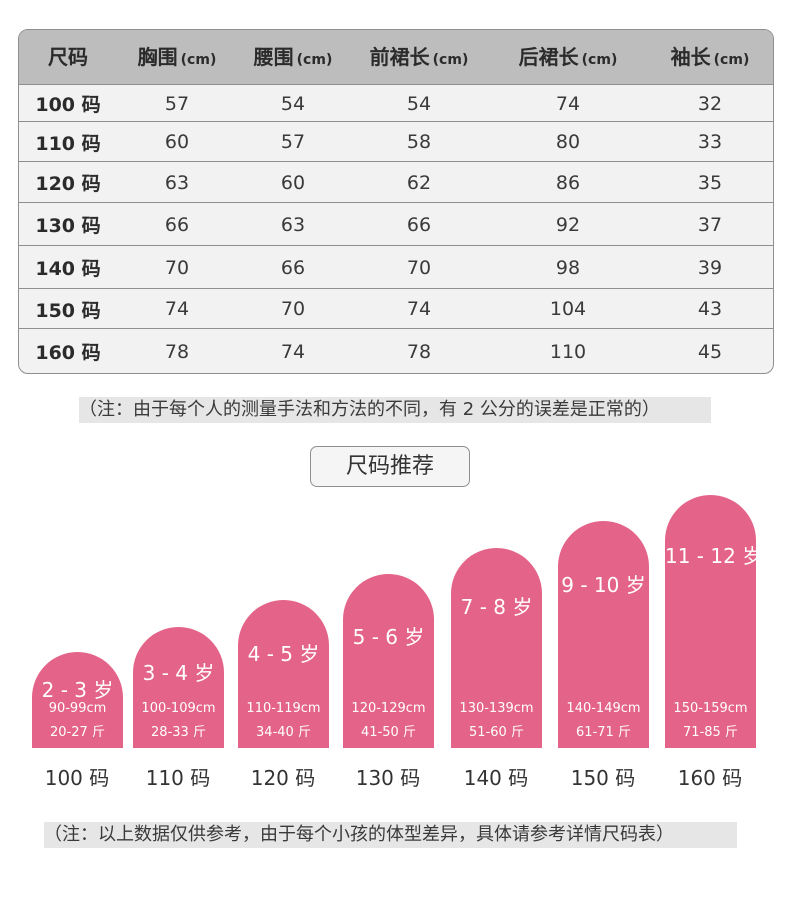 The image size is (790, 906). Describe the element at coordinates (396, 267) in the screenshot. I see `table-row: 140 码 70 66 70 98 39` at that location.